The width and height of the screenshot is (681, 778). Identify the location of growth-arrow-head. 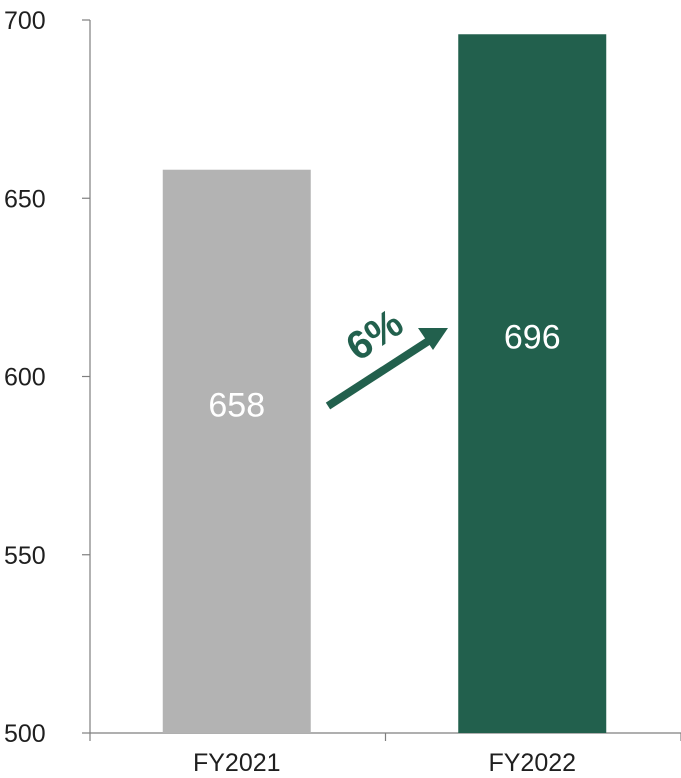
(433, 339).